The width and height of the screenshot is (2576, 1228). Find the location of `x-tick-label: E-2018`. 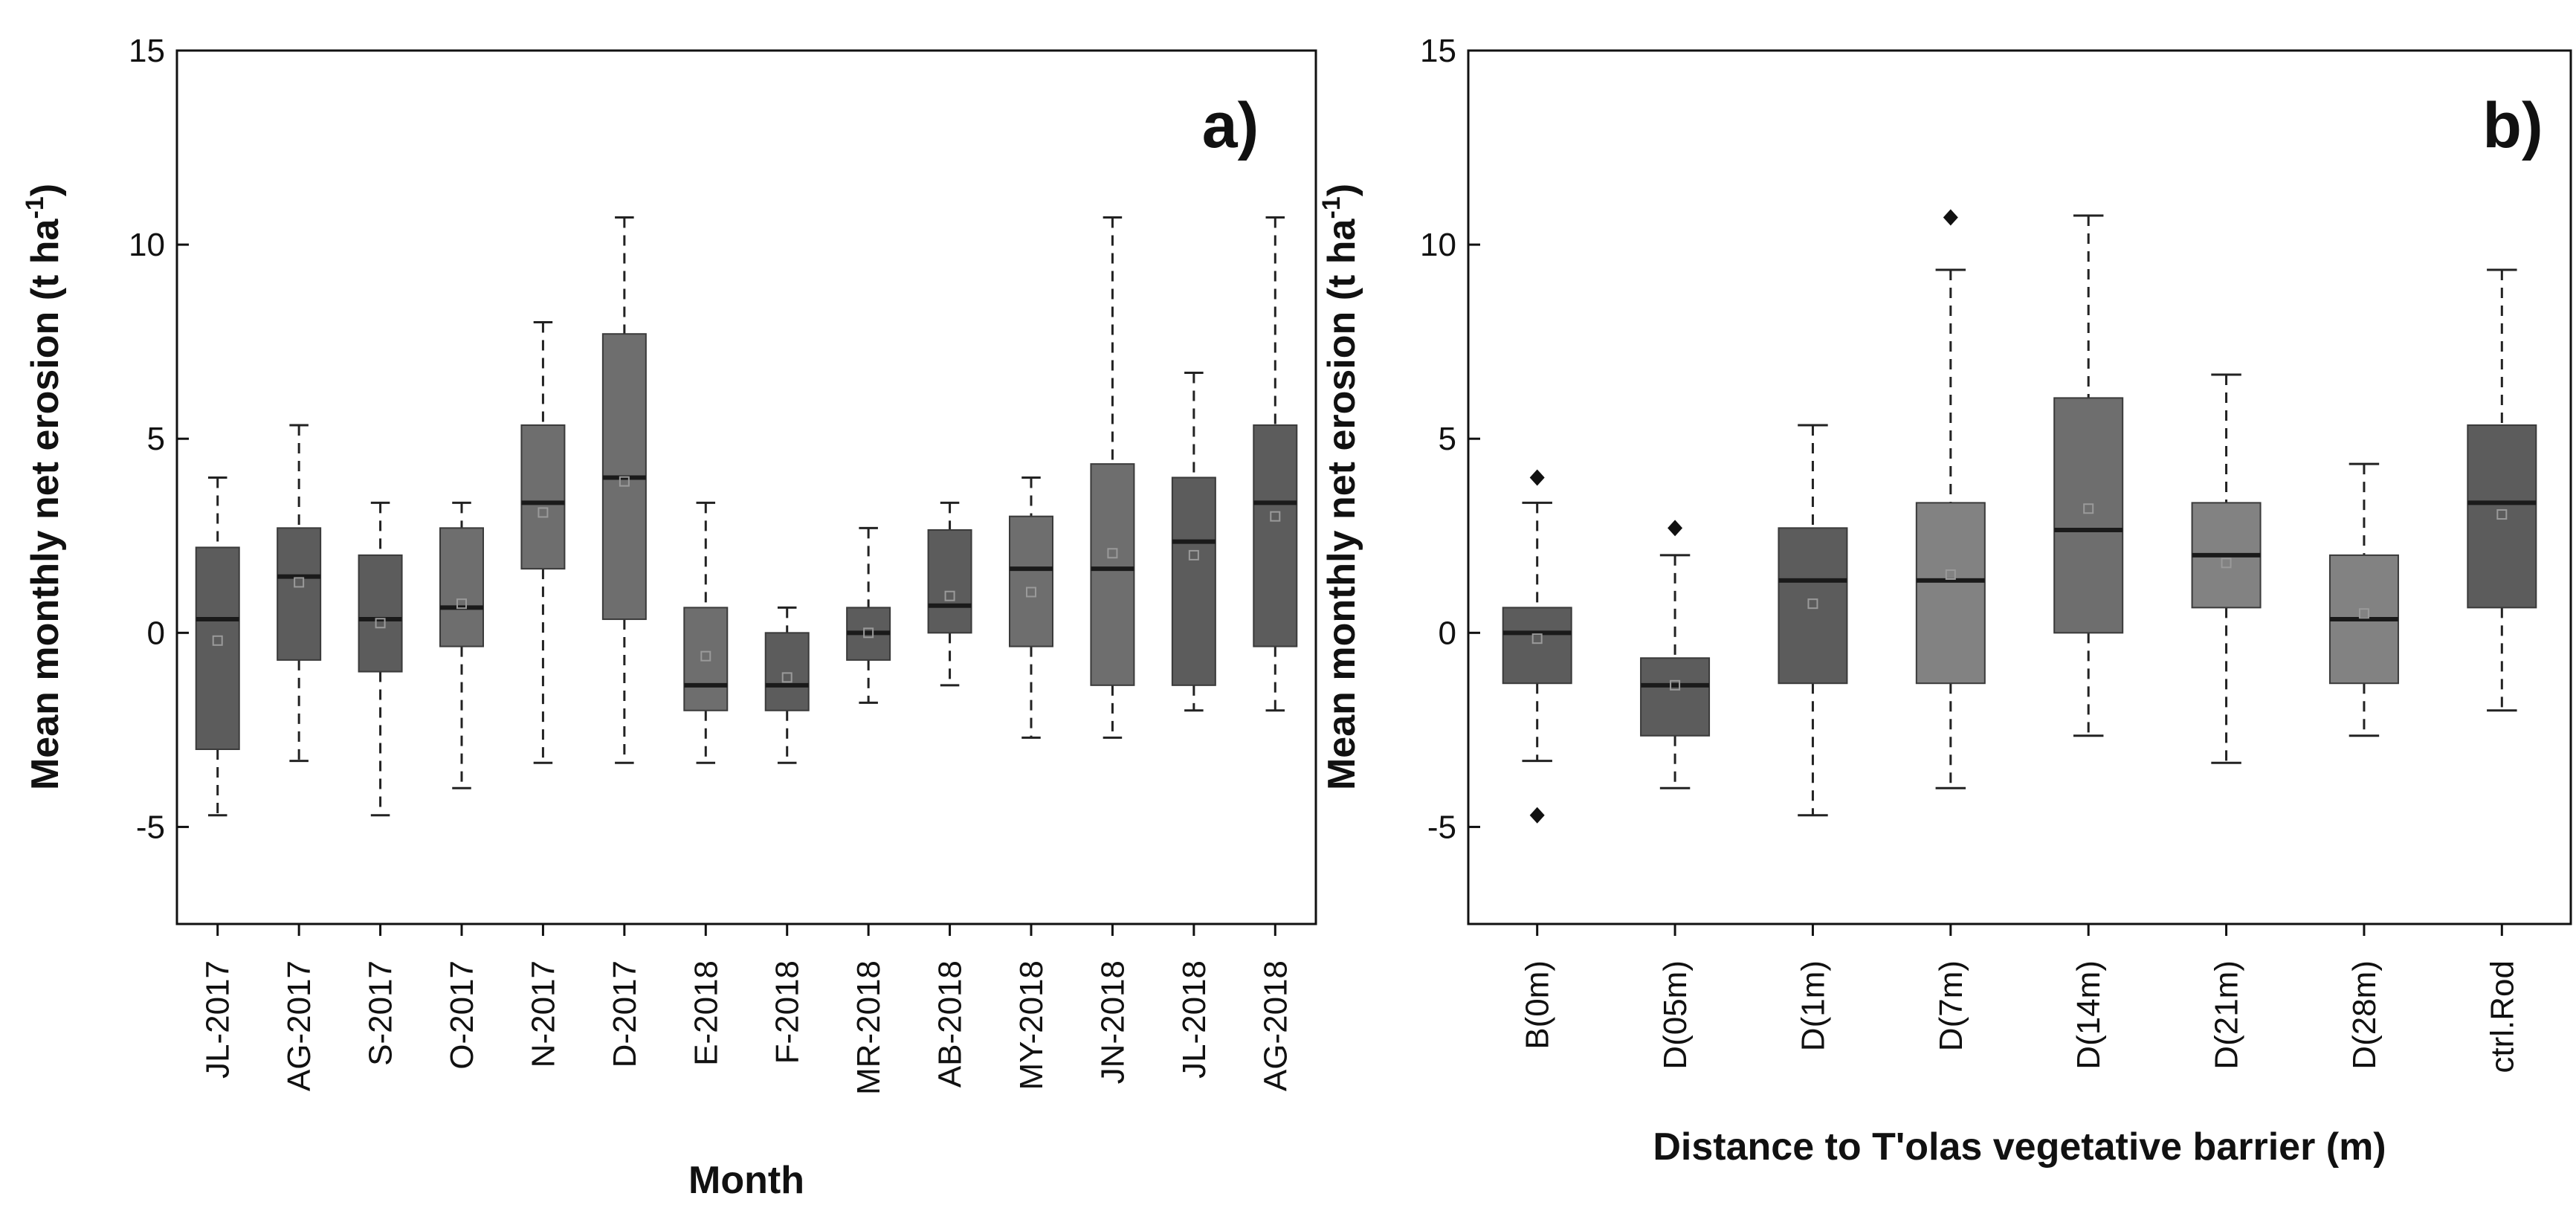

x-tick-label: E-2018 is located at coordinates (706, 1013).